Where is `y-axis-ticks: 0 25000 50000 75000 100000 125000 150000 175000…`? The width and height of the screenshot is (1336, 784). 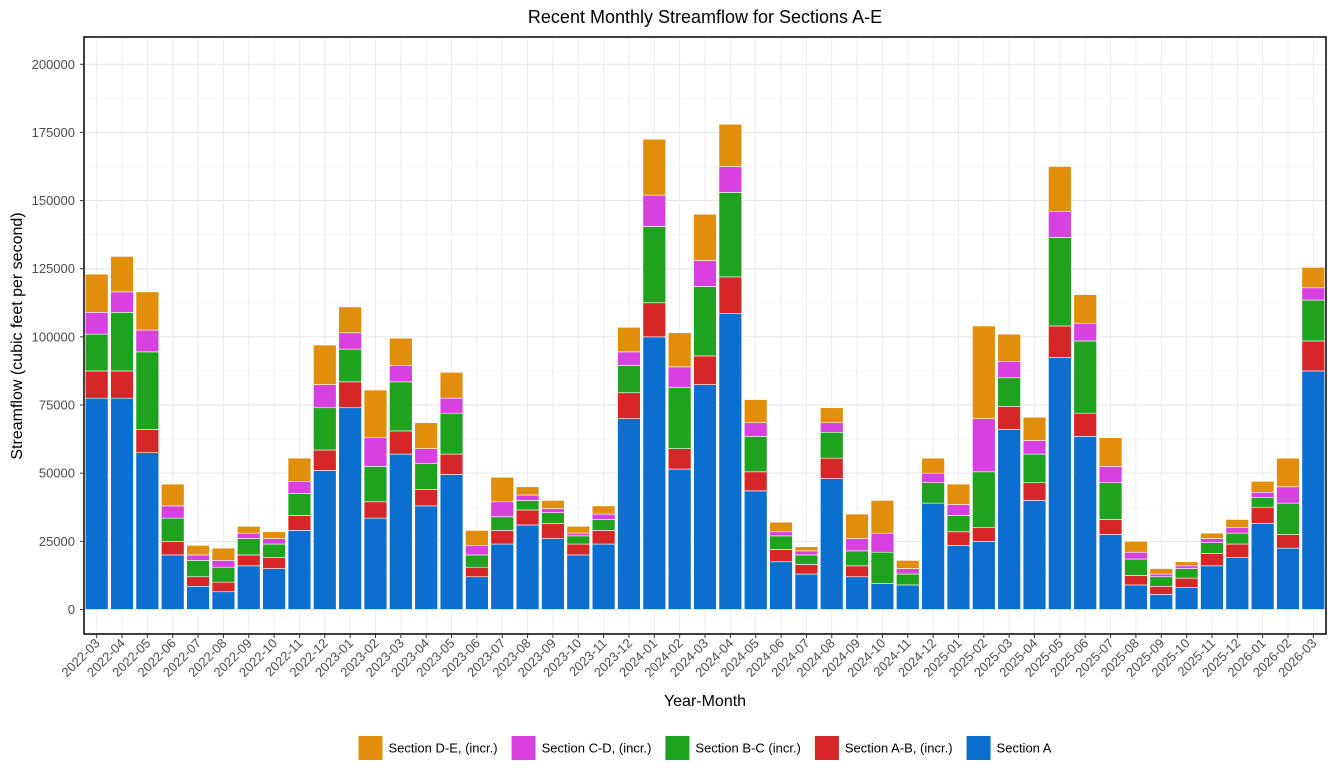 y-axis-ticks: 0 25000 50000 75000 100000 125000 150000 175000… is located at coordinates (58, 337).